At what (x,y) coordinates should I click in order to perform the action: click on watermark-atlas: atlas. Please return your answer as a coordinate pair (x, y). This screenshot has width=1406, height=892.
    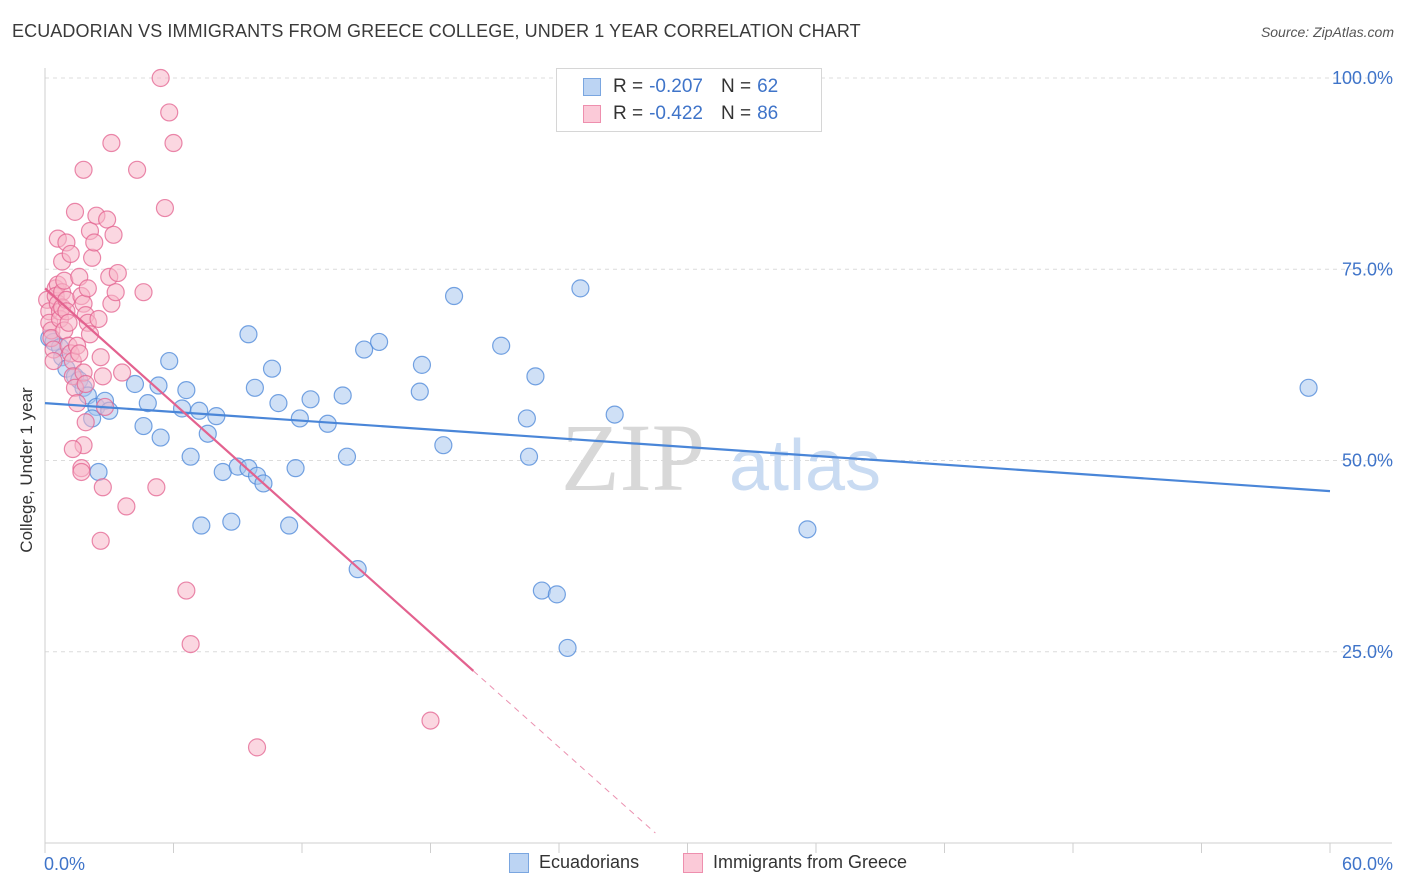
    Looking at the image, I should click on (805, 466).